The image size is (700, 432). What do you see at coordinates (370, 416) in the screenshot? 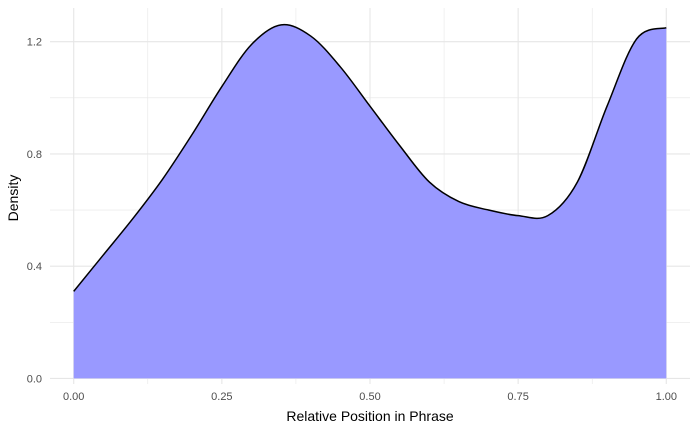
I see `x-axis-title: Relative Position in Phrase` at bounding box center [370, 416].